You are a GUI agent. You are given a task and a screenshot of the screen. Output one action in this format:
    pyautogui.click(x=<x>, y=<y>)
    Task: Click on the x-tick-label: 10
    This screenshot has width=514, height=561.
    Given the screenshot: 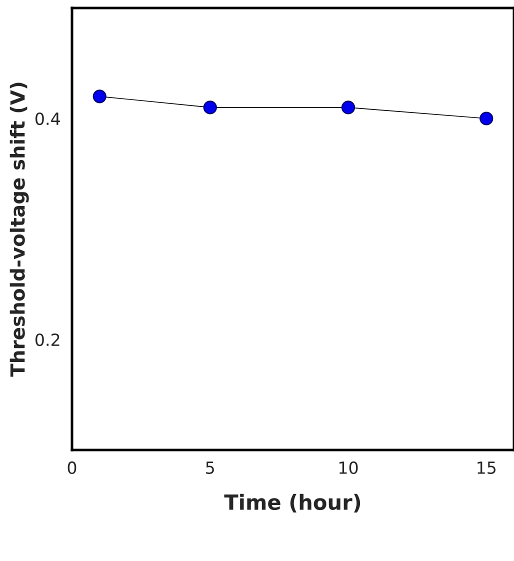 What is the action you would take?
    pyautogui.click(x=348, y=467)
    